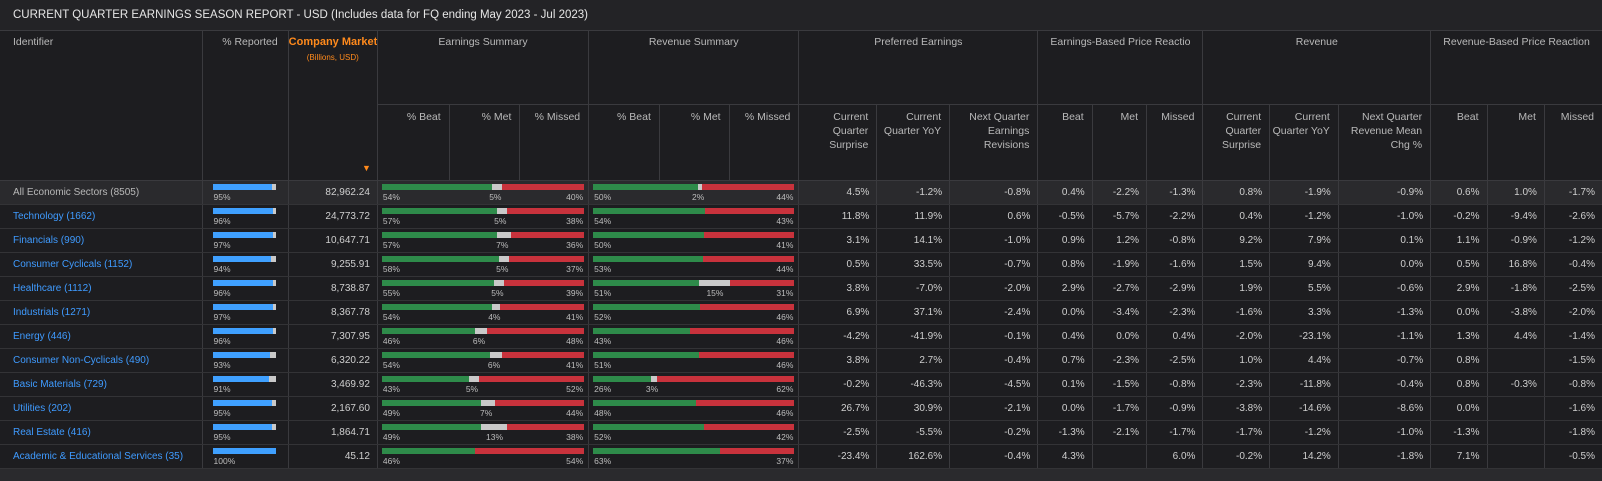  Describe the element at coordinates (484, 142) in the screenshot. I see `column-header-earnings-pct-met: % Met` at that location.